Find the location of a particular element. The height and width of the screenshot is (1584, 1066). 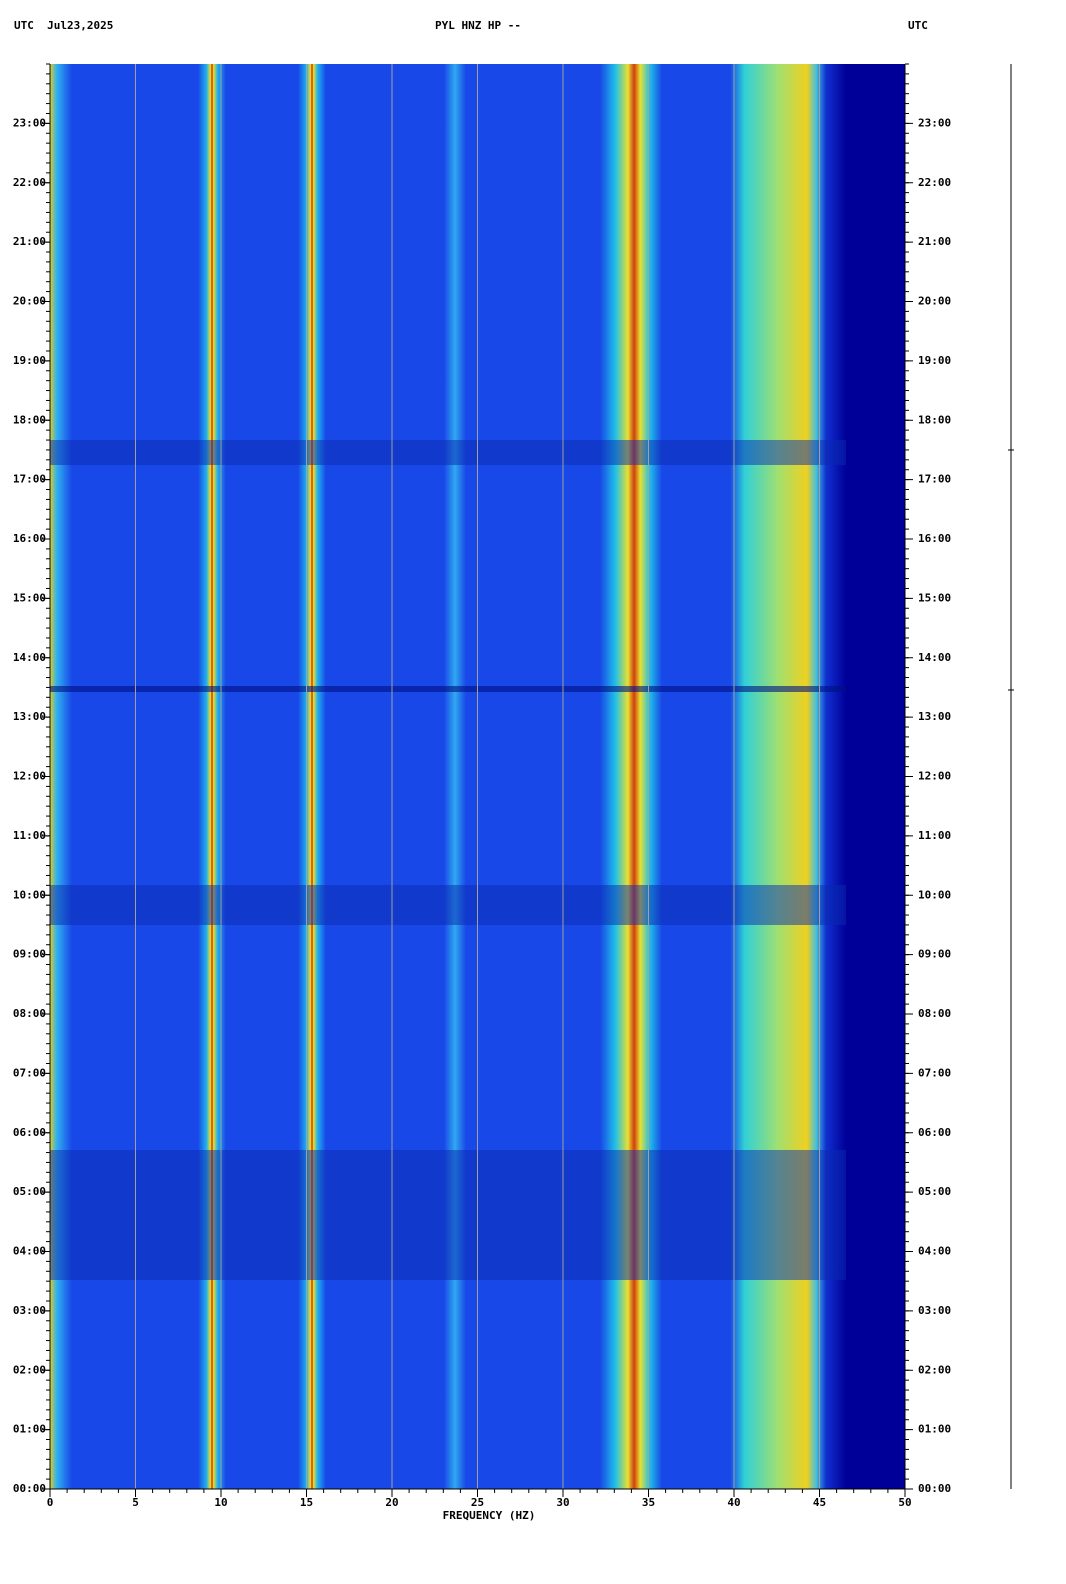

side-scale is located at coordinates (1011, 776).